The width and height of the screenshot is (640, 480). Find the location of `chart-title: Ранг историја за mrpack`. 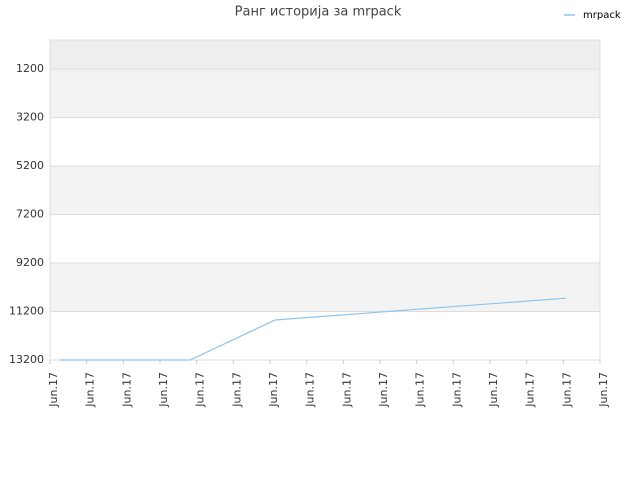

chart-title: Ранг историја за mrpack is located at coordinates (318, 12).